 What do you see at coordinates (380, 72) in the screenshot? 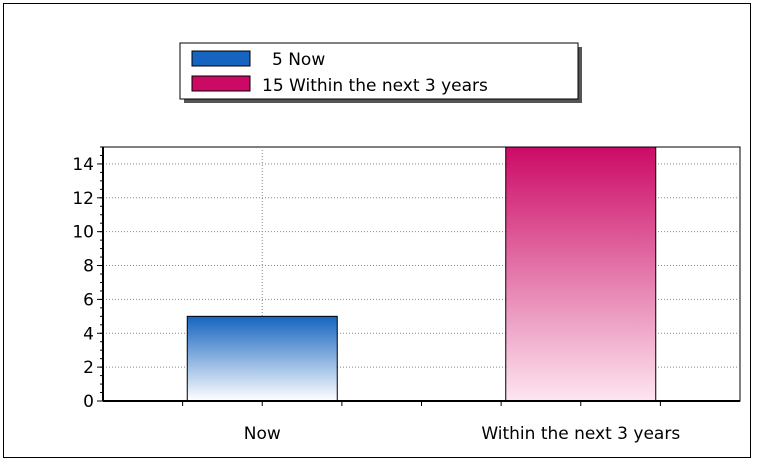
I see `legend: 5 Now 15 Within the next 3 years` at bounding box center [380, 72].